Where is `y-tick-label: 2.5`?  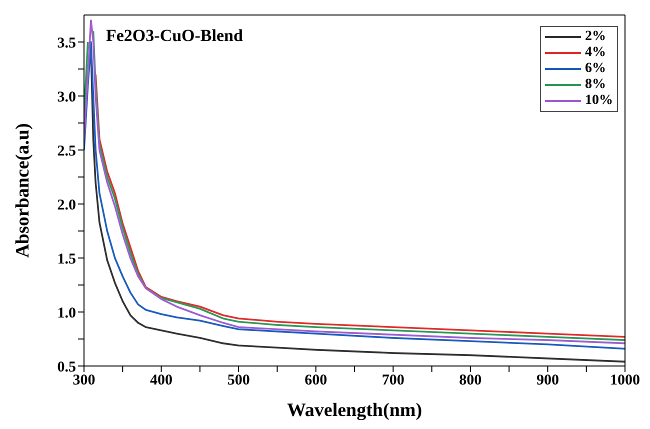 y-tick-label: 2.5 is located at coordinates (66, 151).